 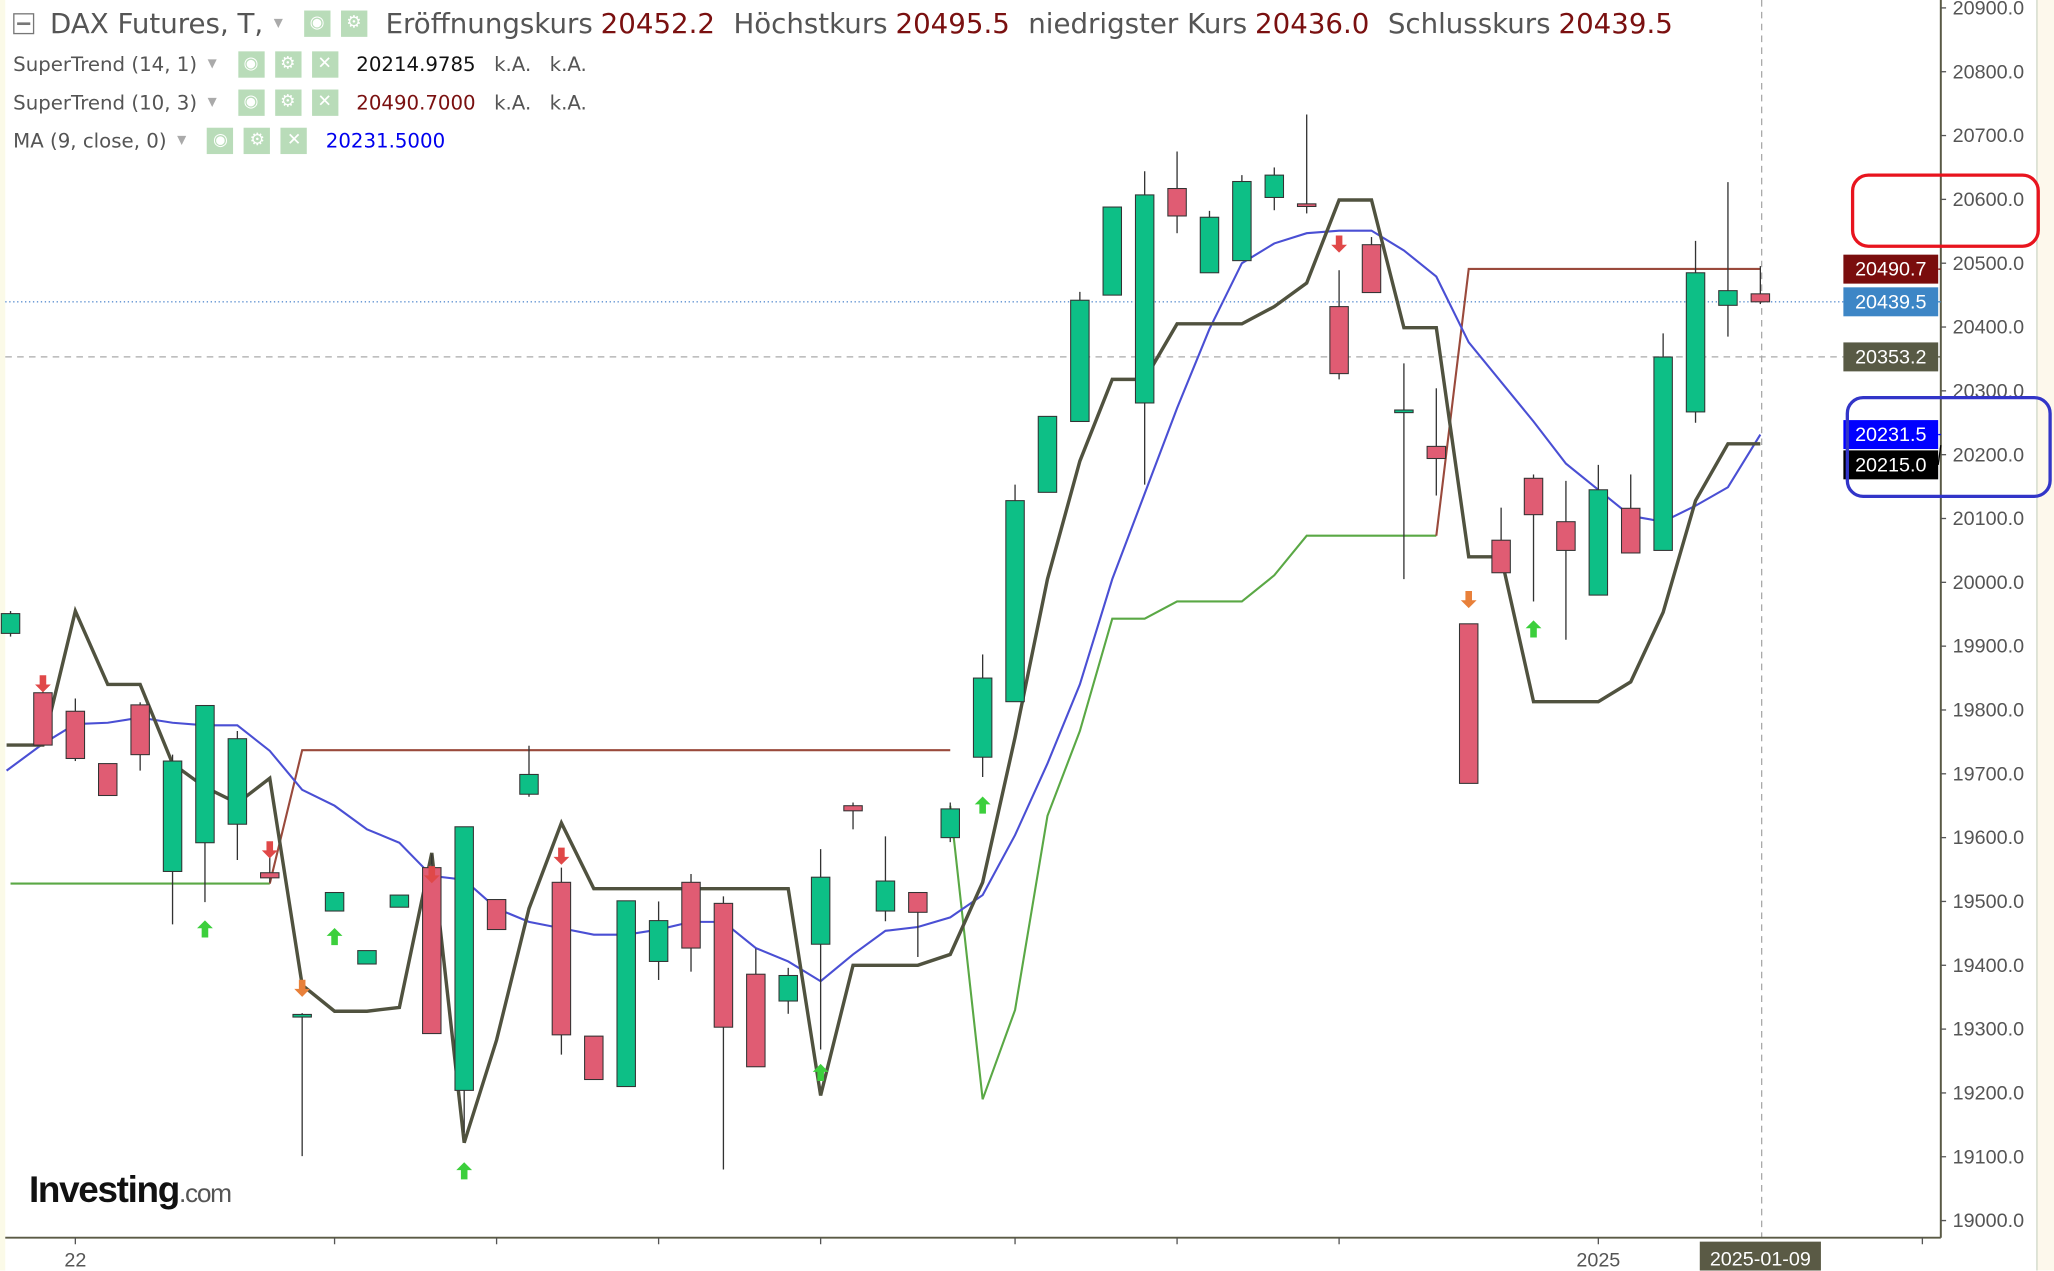 I want to click on price-label: 20439.5, so click(x=1890, y=302).